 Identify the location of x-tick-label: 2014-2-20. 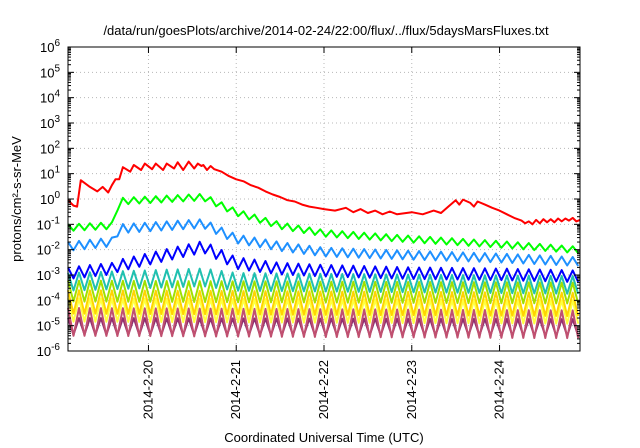
(147, 389).